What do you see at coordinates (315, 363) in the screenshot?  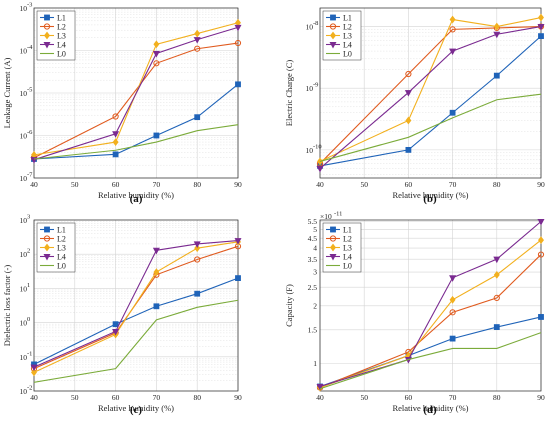 I see `y-tick-label: 1` at bounding box center [315, 363].